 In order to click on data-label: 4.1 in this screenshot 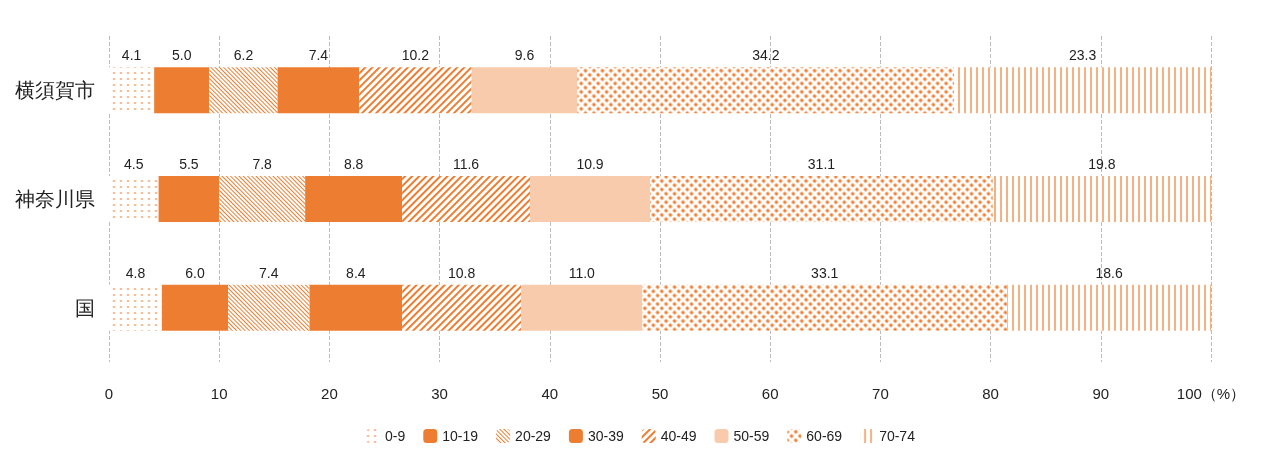, I will do `click(131, 55)`.